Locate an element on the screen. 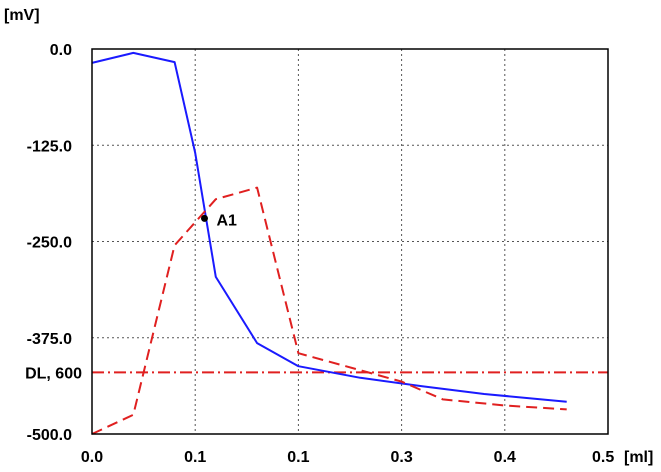 This screenshot has width=661, height=472. y-unit-label: [mV] is located at coordinates (22, 15).